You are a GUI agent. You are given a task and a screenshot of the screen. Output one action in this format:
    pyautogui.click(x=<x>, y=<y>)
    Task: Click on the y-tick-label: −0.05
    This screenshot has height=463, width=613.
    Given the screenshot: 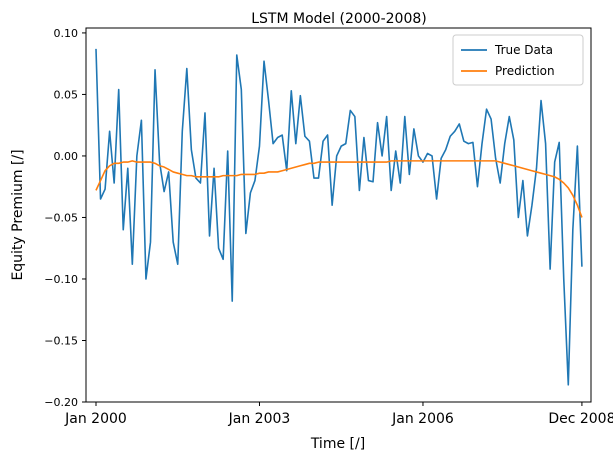 What is the action you would take?
    pyautogui.click(x=61, y=217)
    